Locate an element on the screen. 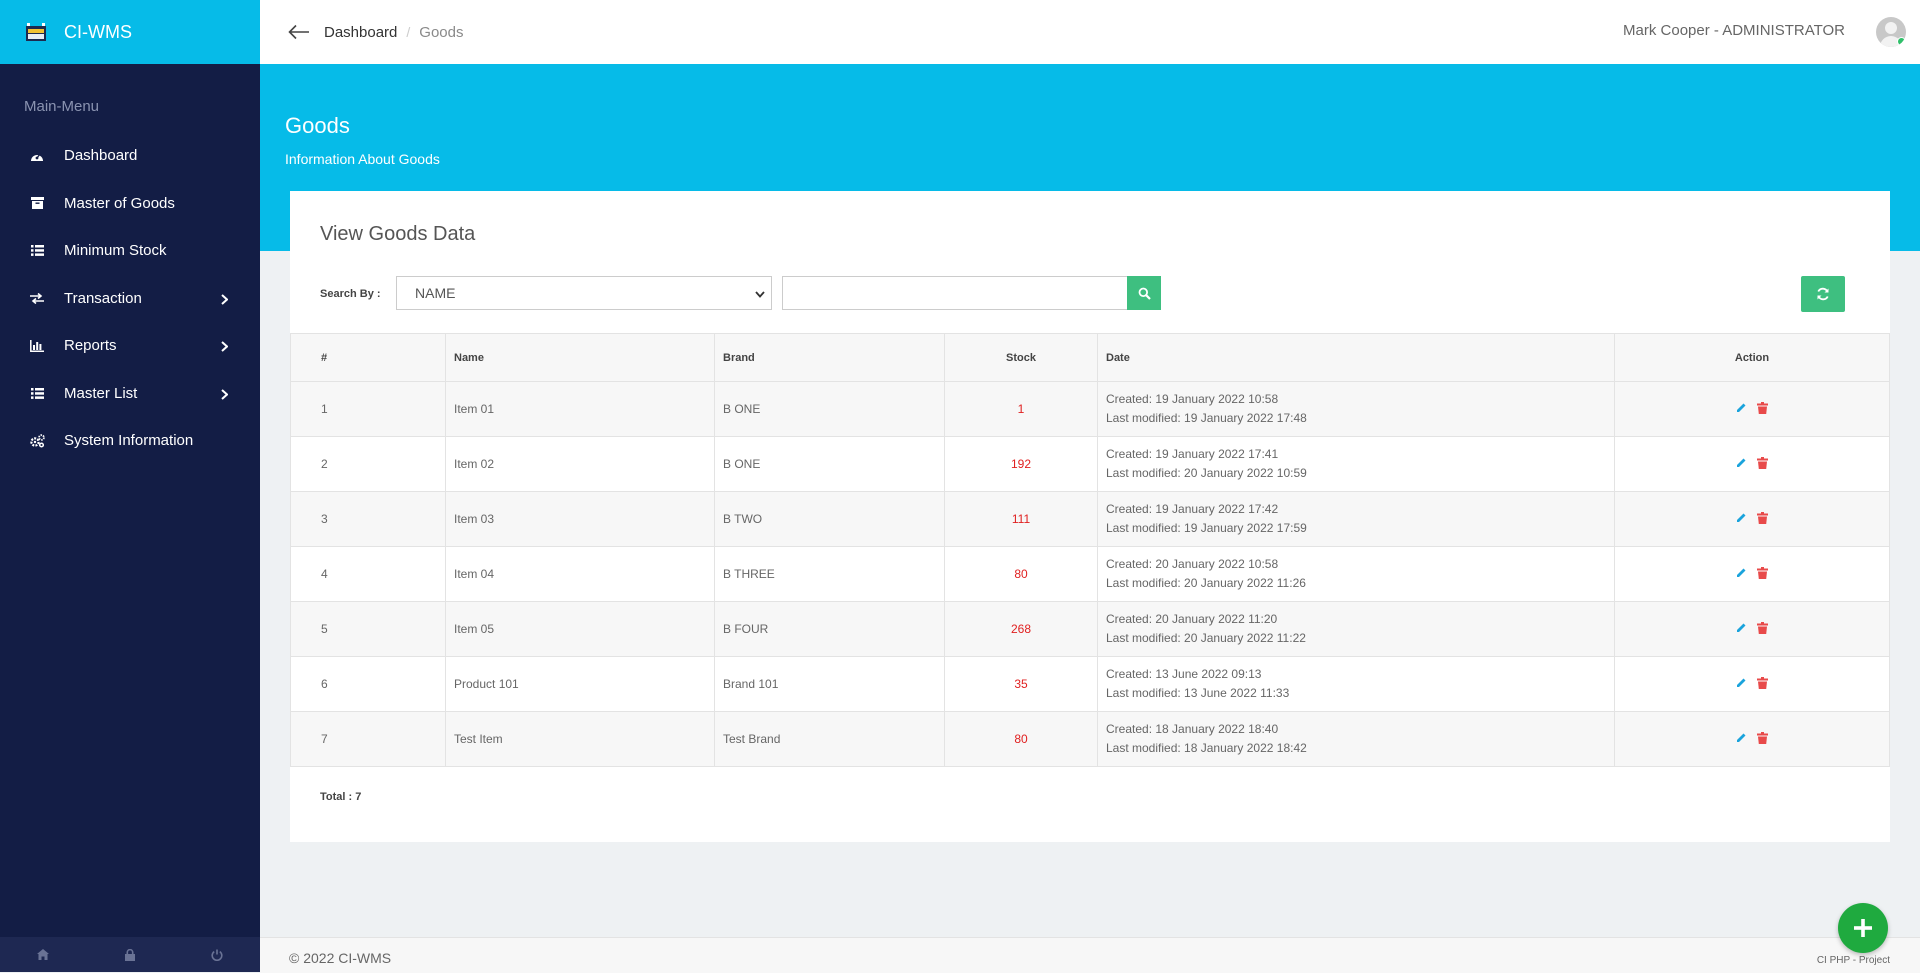 This screenshot has height=973, width=1920. search-button is located at coordinates (1144, 293).